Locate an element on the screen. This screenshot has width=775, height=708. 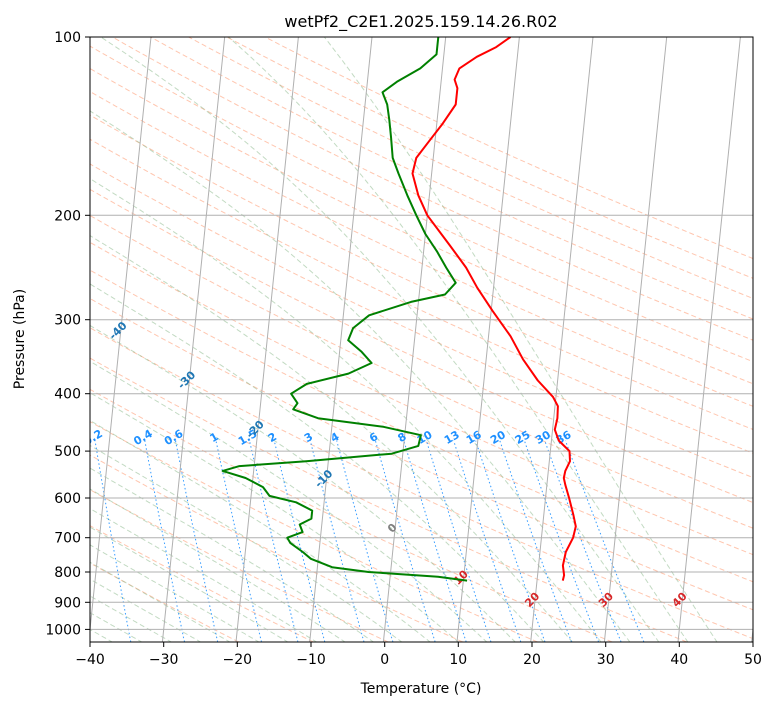
y-tick-label: 700 is located at coordinates (67, 539).